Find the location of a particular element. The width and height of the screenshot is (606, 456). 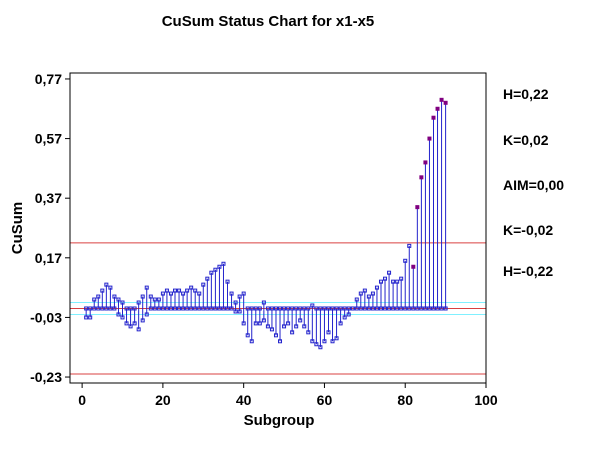

y-tick-label: -0,03 is located at coordinates (46, 317).